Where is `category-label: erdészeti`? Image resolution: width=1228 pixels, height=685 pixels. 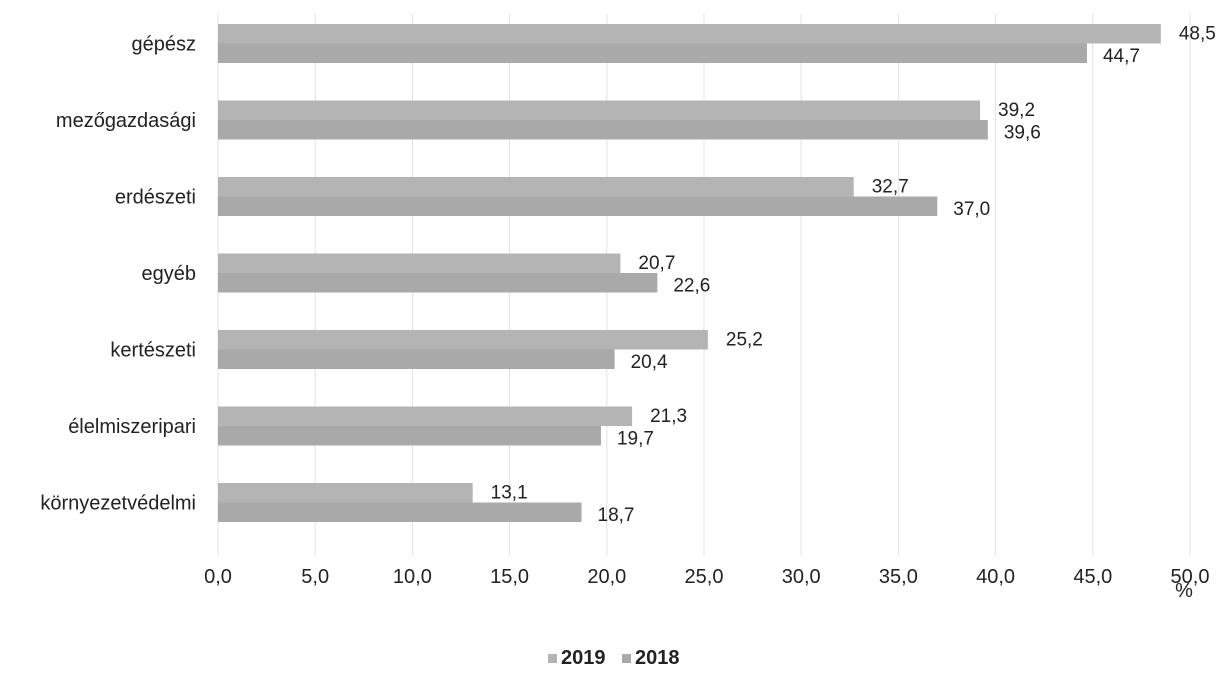 category-label: erdészeti is located at coordinates (155, 198).